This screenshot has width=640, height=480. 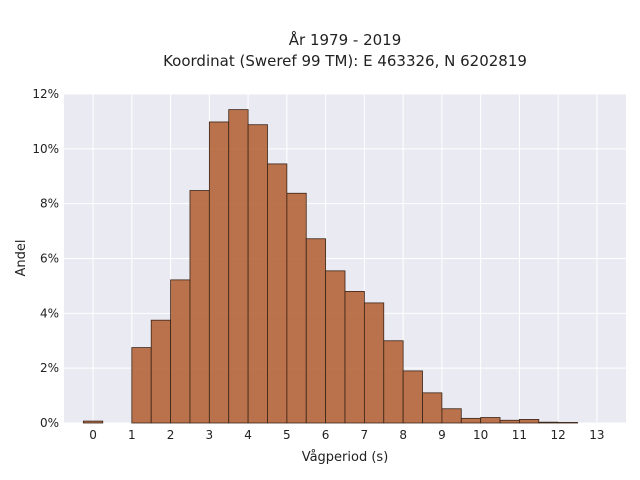 What do you see at coordinates (403, 435) in the screenshot?
I see `x-tick-label: 8` at bounding box center [403, 435].